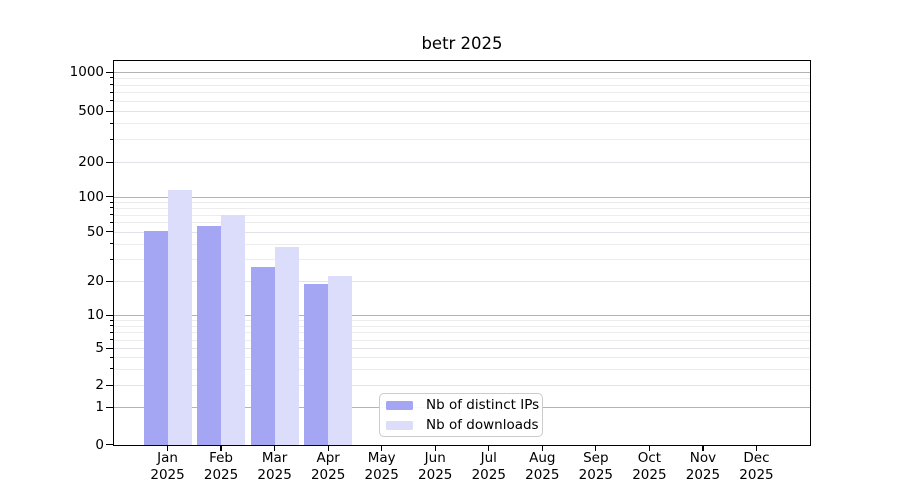  I want to click on bar-distinct-ips-mar, so click(262, 356).